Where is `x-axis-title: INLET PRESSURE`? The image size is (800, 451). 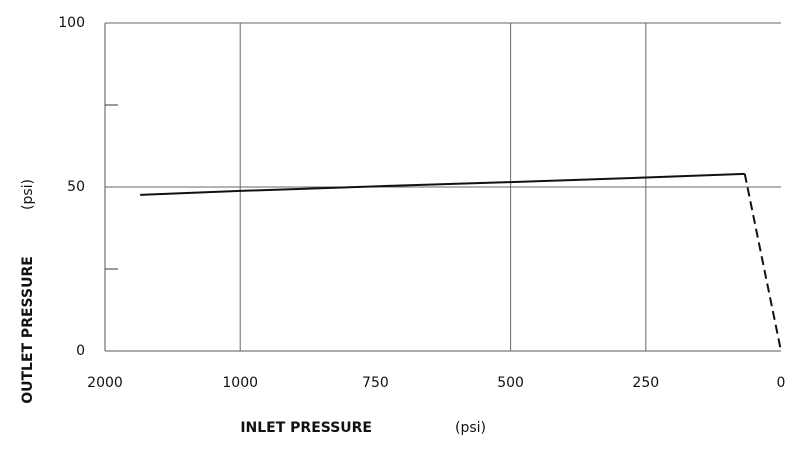
x-axis-title: INLET PRESSURE is located at coordinates (306, 428).